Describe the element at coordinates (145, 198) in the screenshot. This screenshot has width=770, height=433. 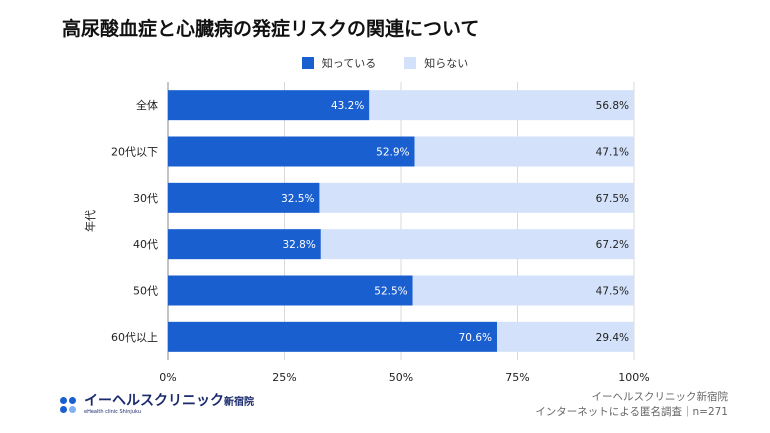
I see `y-category-label: 30代` at that location.